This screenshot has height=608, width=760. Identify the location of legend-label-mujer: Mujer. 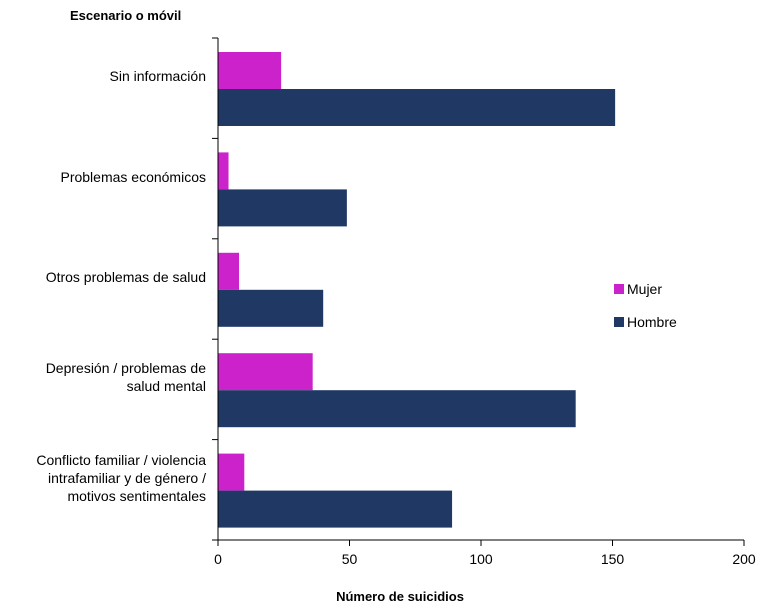
(645, 289).